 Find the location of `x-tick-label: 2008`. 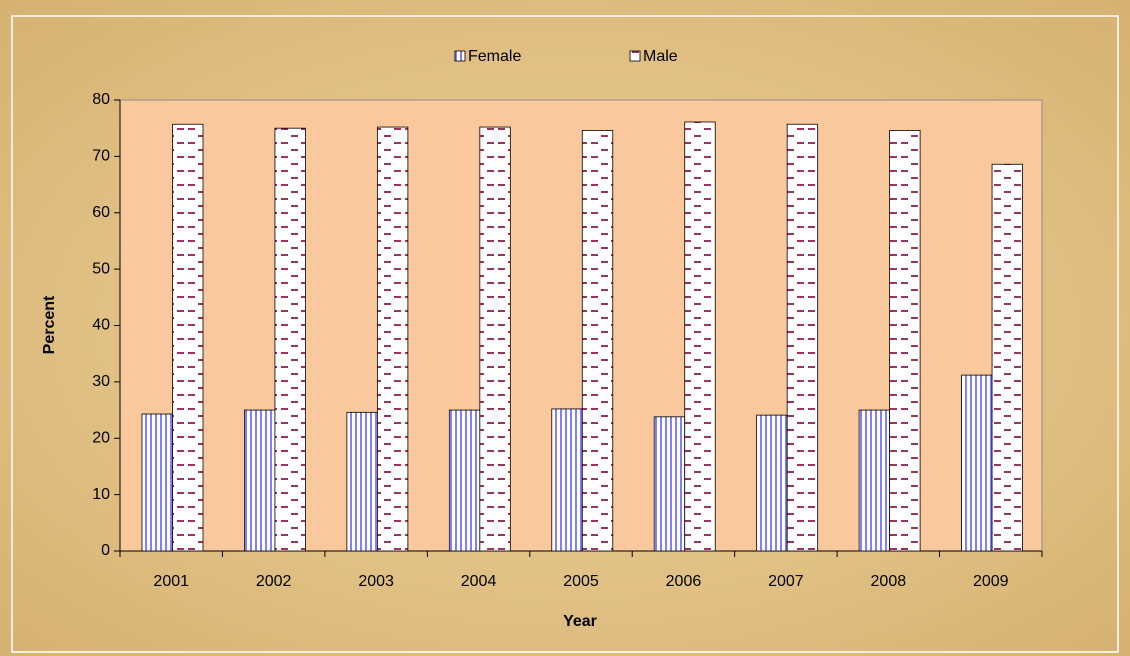

x-tick-label: 2008 is located at coordinates (889, 581).